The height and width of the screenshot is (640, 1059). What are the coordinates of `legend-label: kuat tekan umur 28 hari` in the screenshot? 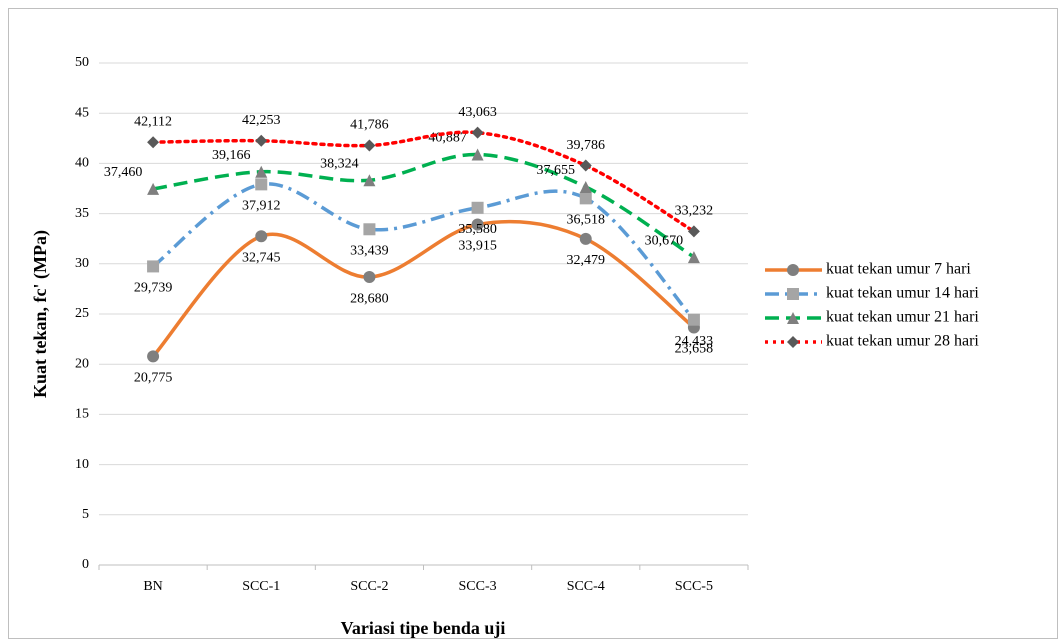 It's located at (902, 341).